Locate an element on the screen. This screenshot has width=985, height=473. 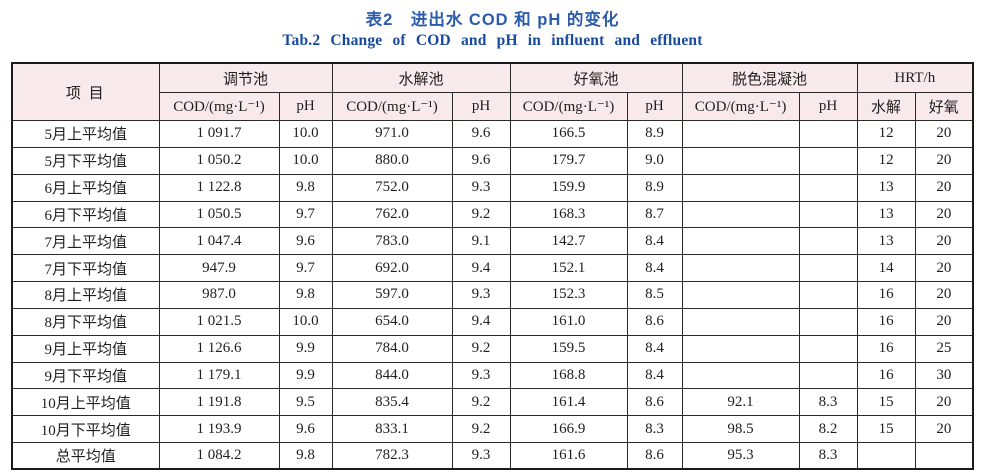
data-cell: 833.1 is located at coordinates (392, 429).